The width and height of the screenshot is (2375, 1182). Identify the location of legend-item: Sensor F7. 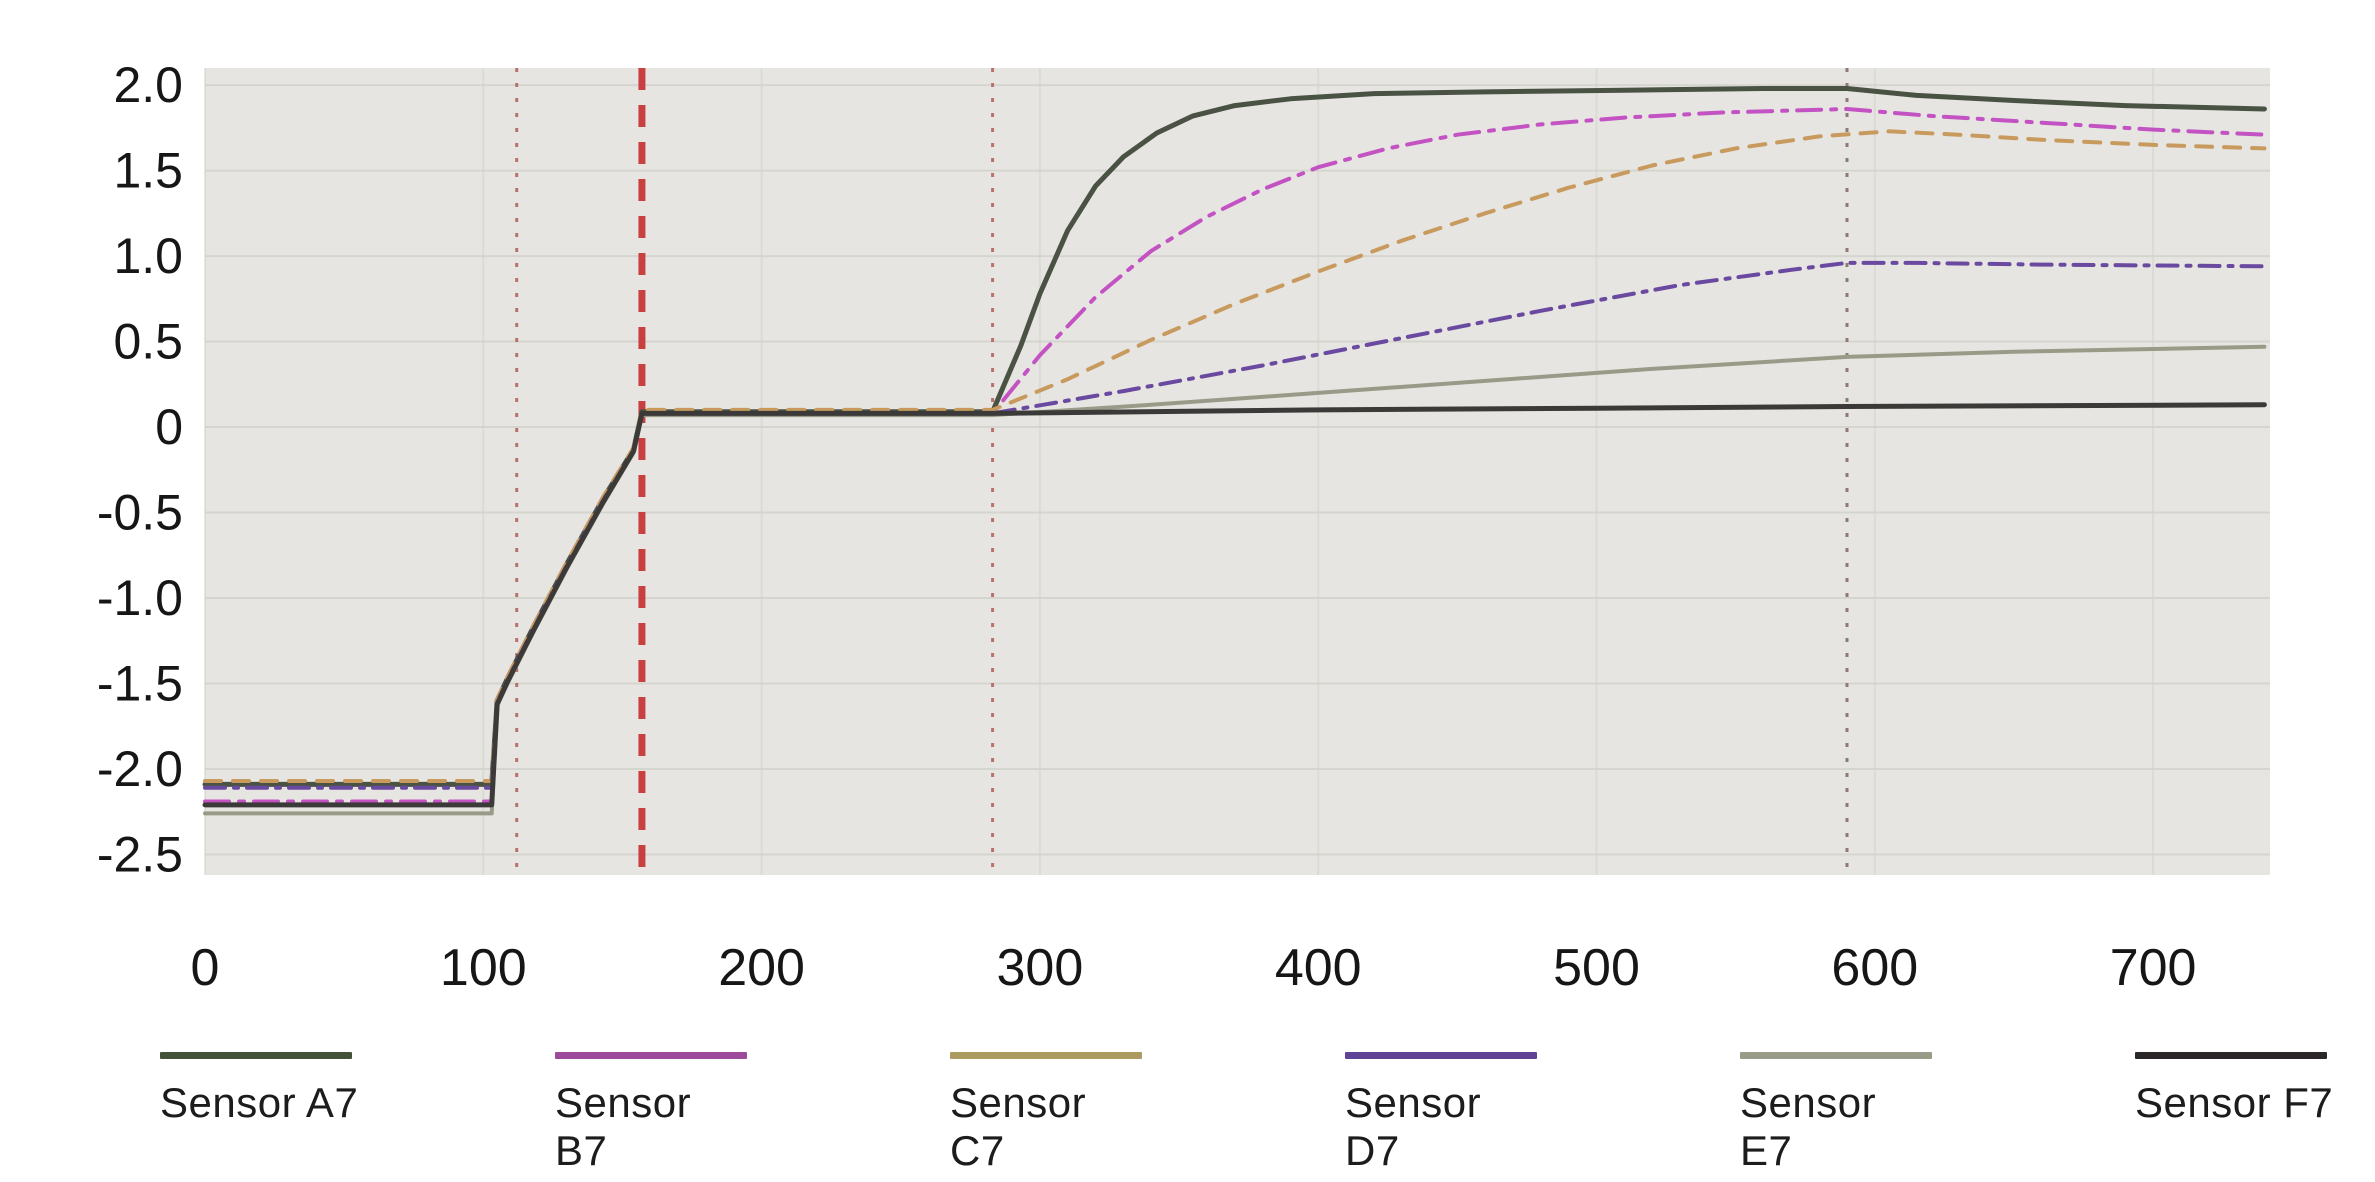
(2235, 1113).